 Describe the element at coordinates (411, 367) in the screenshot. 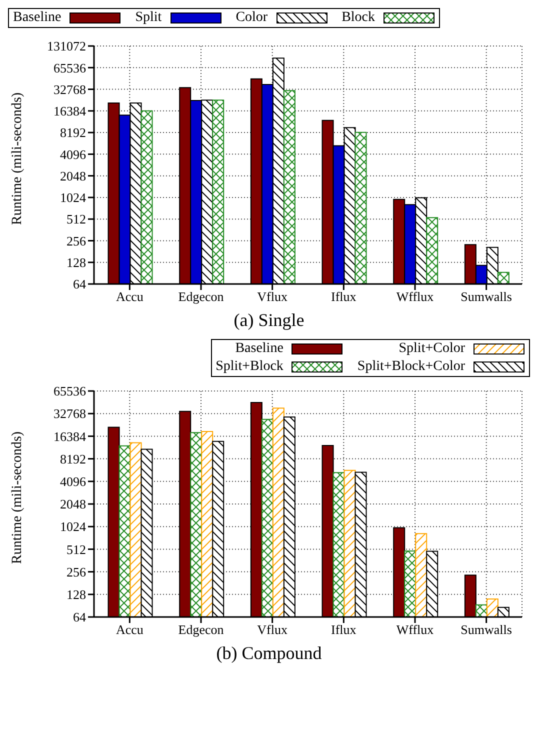

I see `legend-label: Split+Block+Color` at that location.